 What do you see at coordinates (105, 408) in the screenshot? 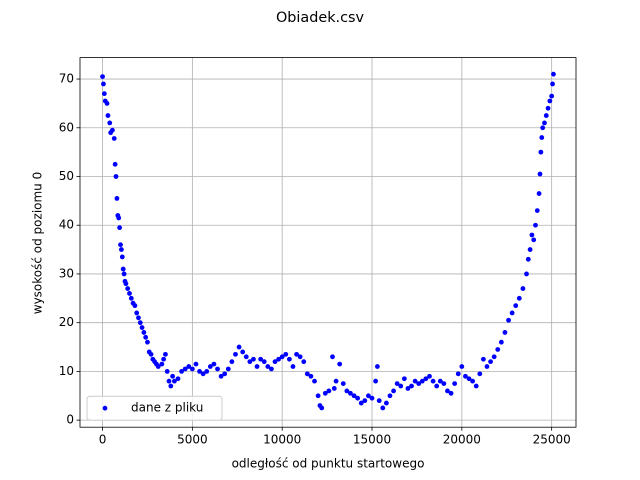
I see `legend-marker` at bounding box center [105, 408].